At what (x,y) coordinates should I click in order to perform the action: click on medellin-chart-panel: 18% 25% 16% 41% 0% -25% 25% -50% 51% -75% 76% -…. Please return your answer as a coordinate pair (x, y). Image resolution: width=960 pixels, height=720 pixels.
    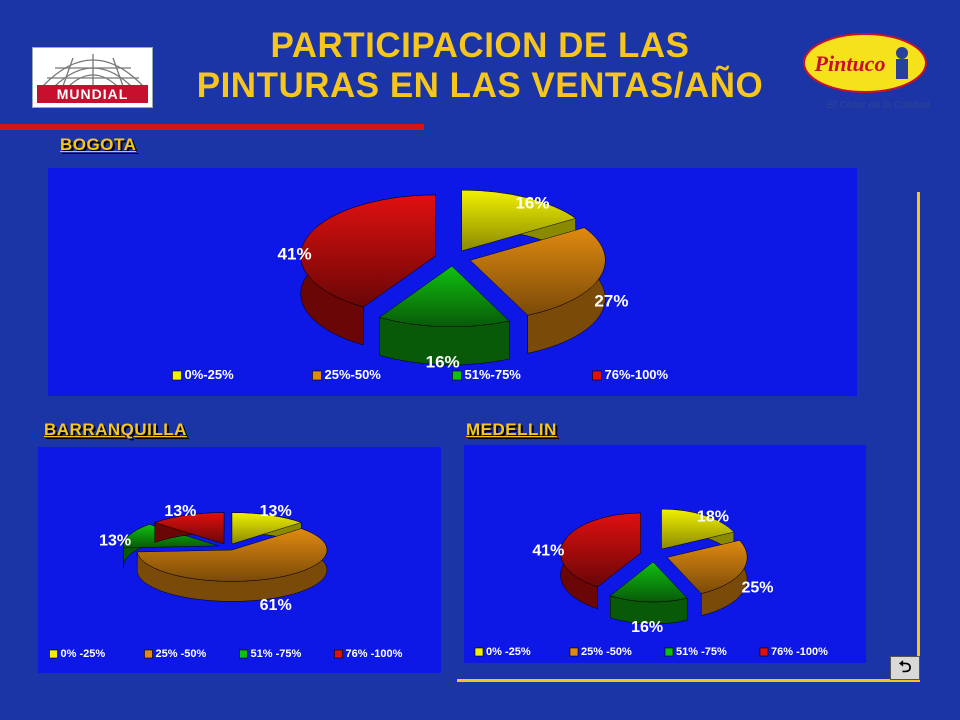
    Looking at the image, I should click on (665, 554).